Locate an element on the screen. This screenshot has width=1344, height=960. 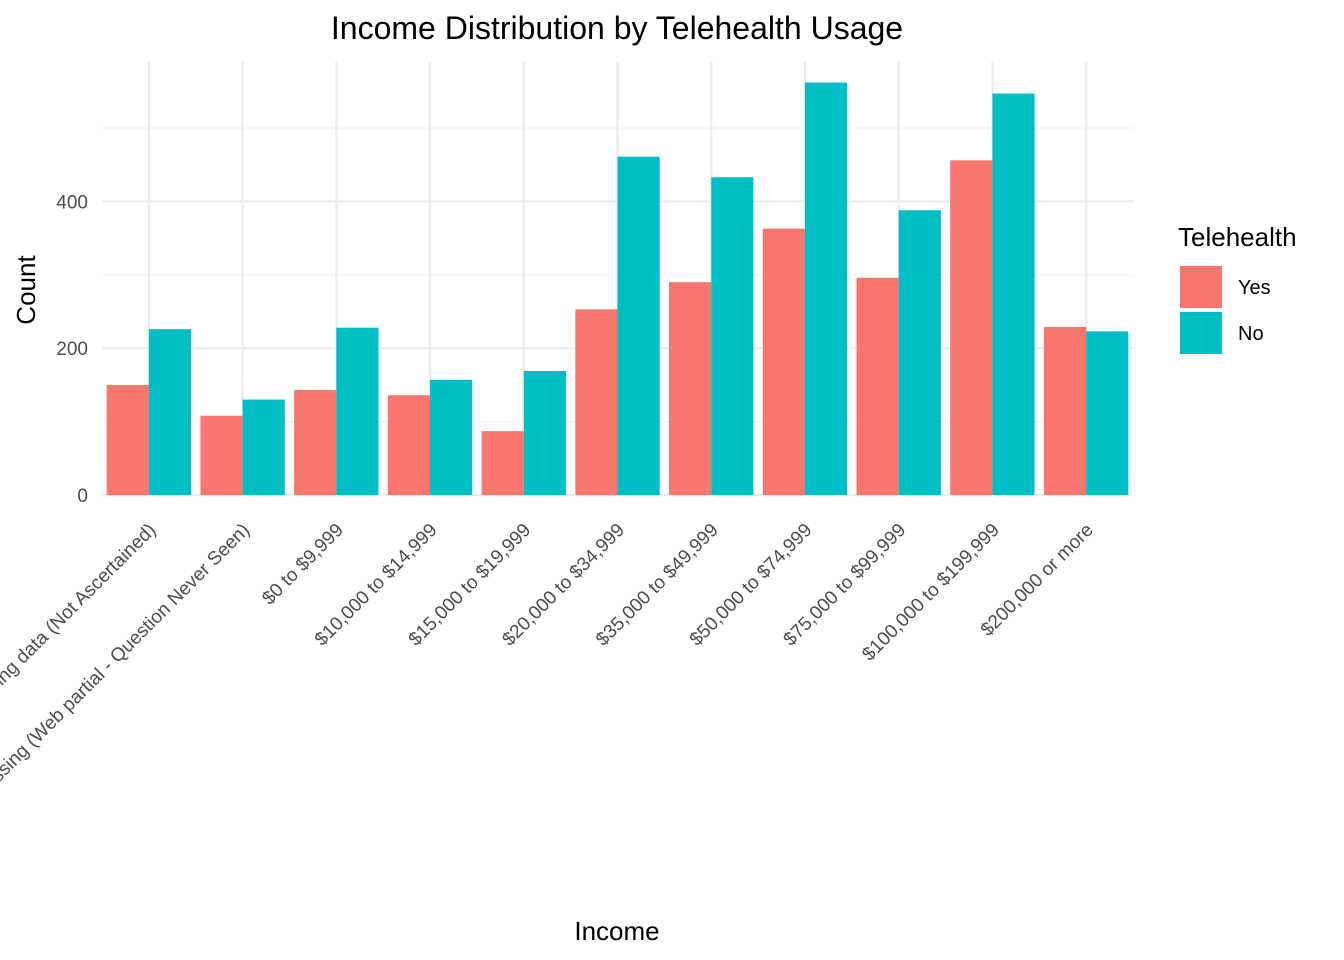
legend-swatch-no is located at coordinates (1201, 333).